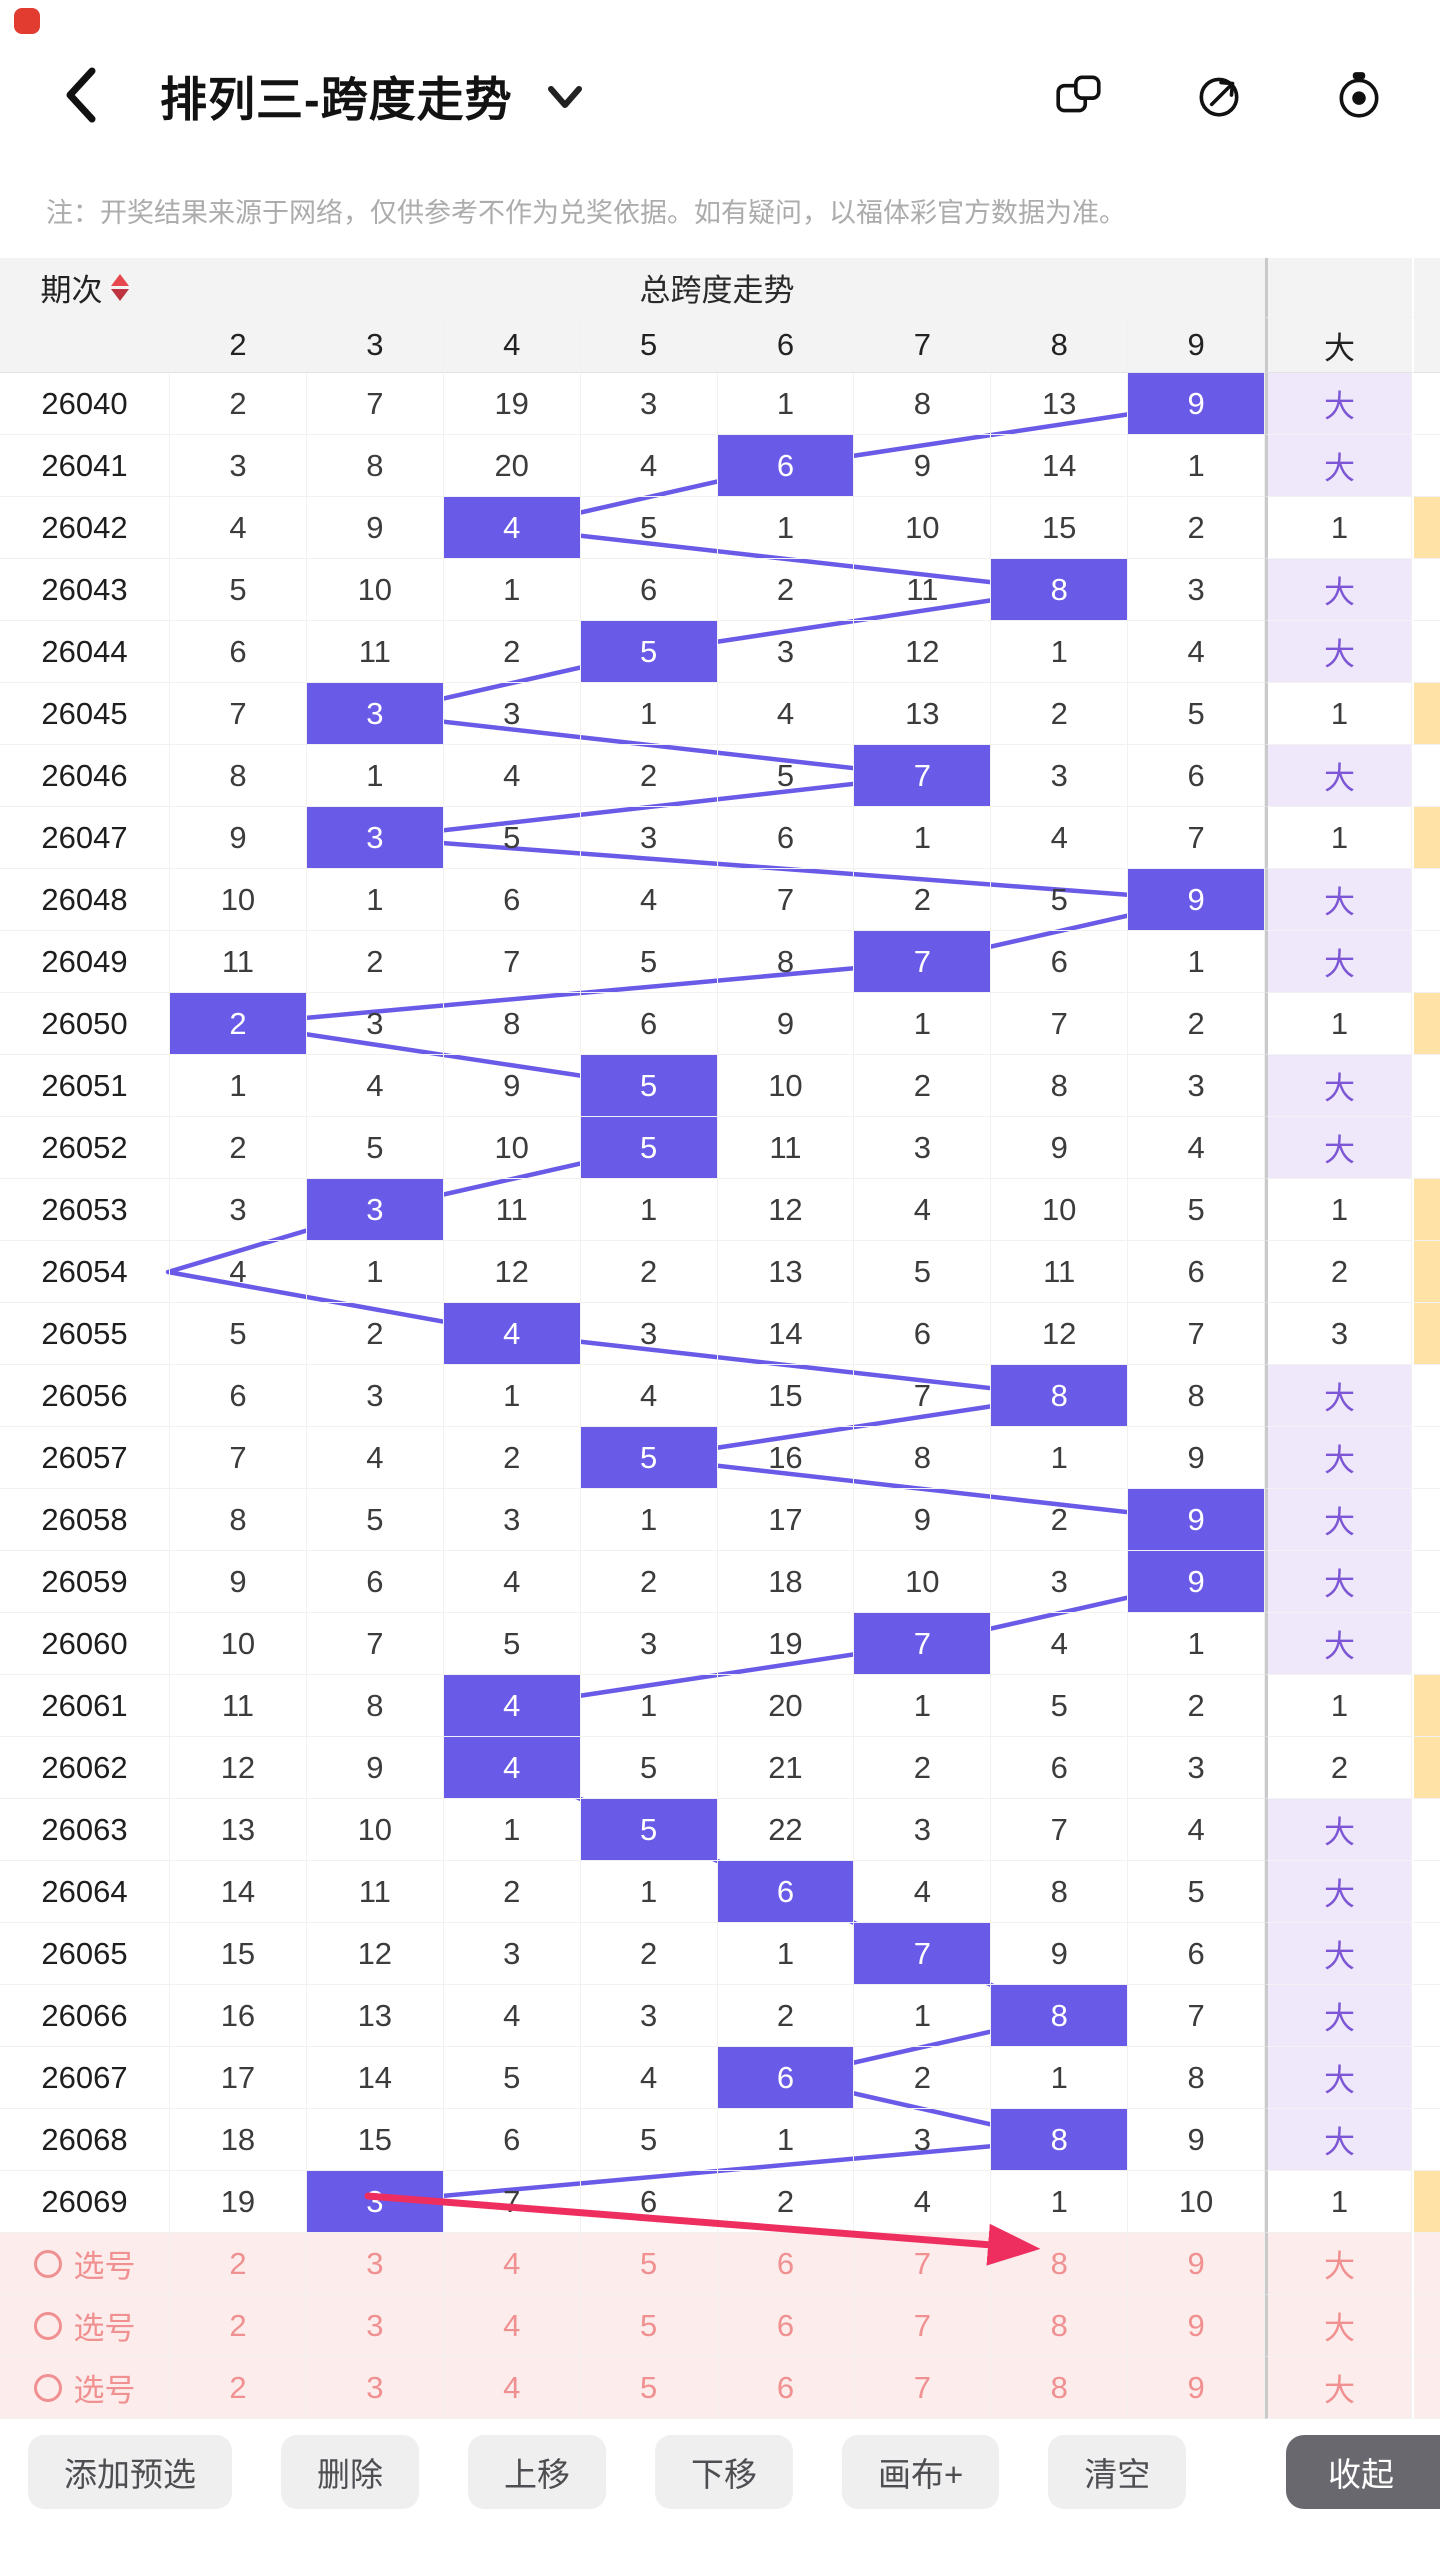 Image resolution: width=1440 pixels, height=2553 pixels. What do you see at coordinates (85, 2016) in the screenshot?
I see `issue-cell: 26066` at bounding box center [85, 2016].